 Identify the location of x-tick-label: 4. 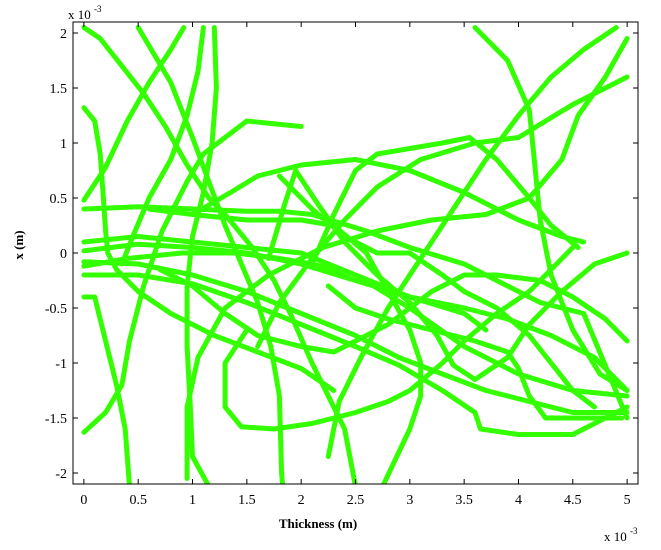
(518, 500).